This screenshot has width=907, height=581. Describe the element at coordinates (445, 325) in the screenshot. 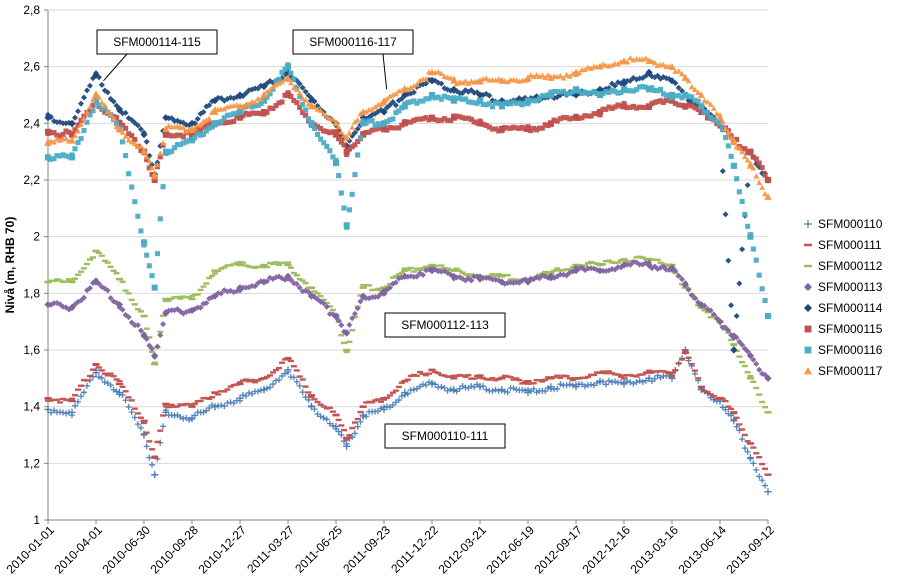

I see `annotation-frame` at that location.